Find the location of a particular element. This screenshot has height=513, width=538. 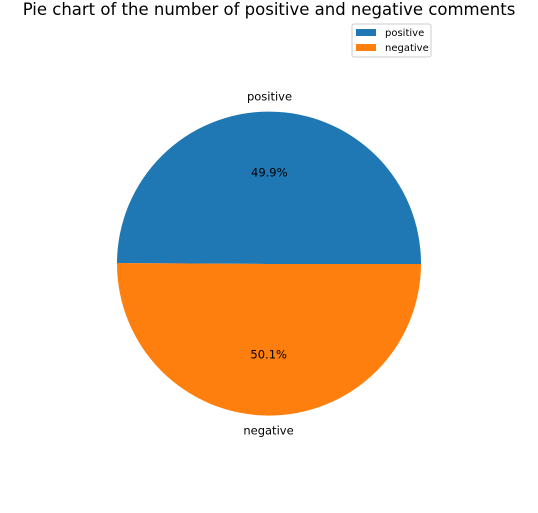

category-label-positive: positive is located at coordinates (269, 96).